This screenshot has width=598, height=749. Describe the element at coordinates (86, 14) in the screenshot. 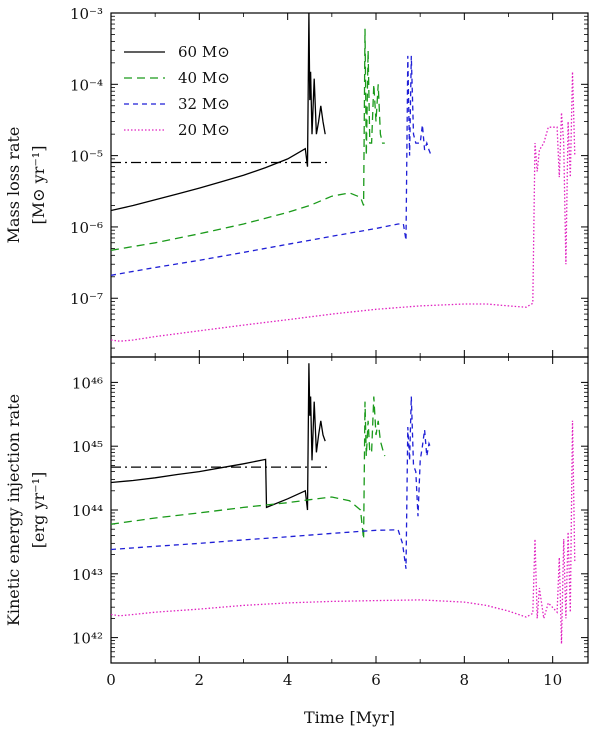

I see `y-tick-label: 10⁻³` at that location.